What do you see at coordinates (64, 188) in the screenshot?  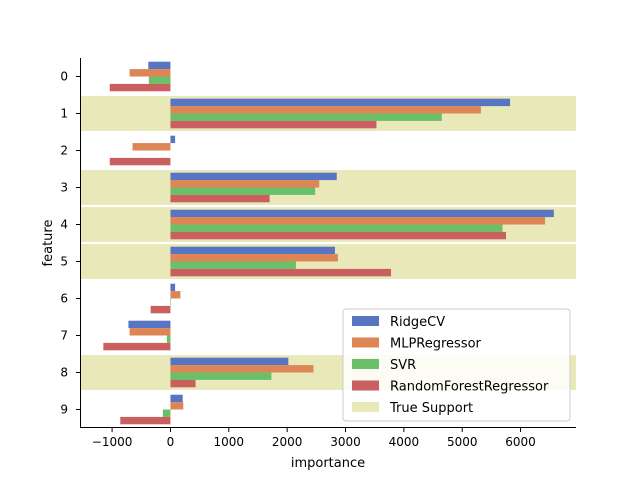 I see `y-tick-label: 3` at bounding box center [64, 188].